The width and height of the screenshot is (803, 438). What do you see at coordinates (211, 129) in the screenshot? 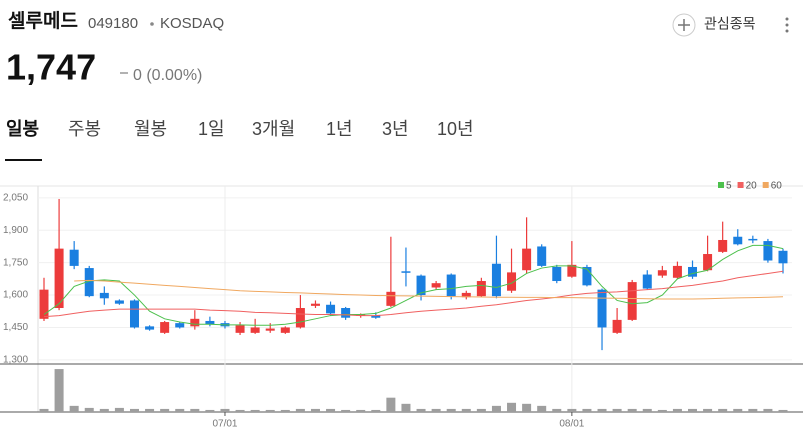
I see `tab: 1일` at bounding box center [211, 129].